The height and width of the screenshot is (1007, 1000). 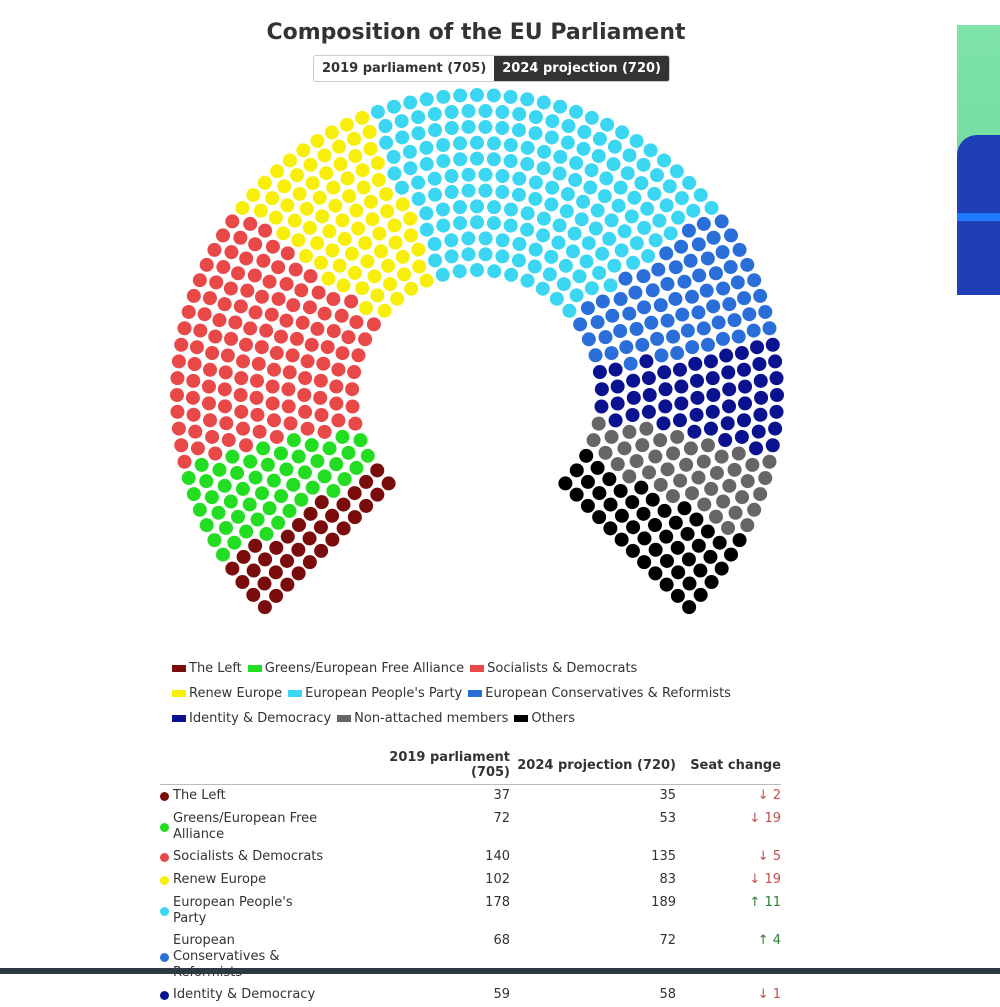 What do you see at coordinates (248, 856) in the screenshot?
I see `party-name: Socialists & Democrats` at bounding box center [248, 856].